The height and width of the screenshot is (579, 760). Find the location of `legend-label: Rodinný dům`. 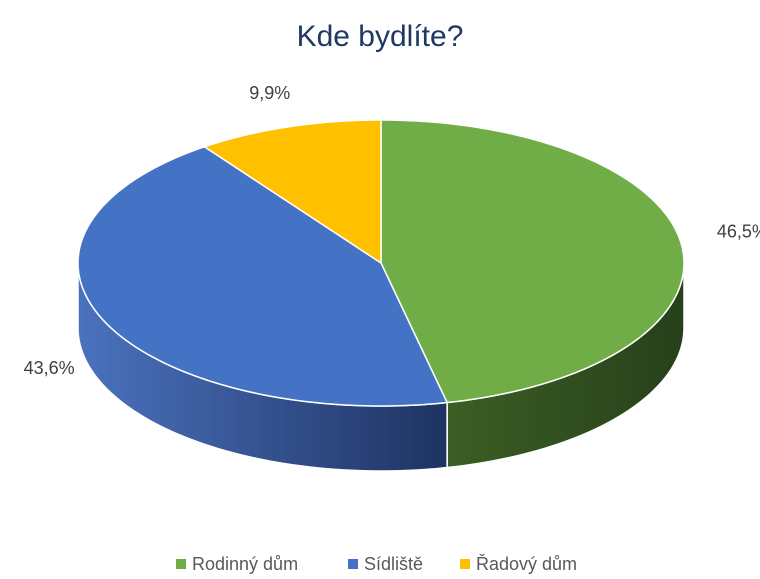

legend-label: Rodinný dům is located at coordinates (245, 564).